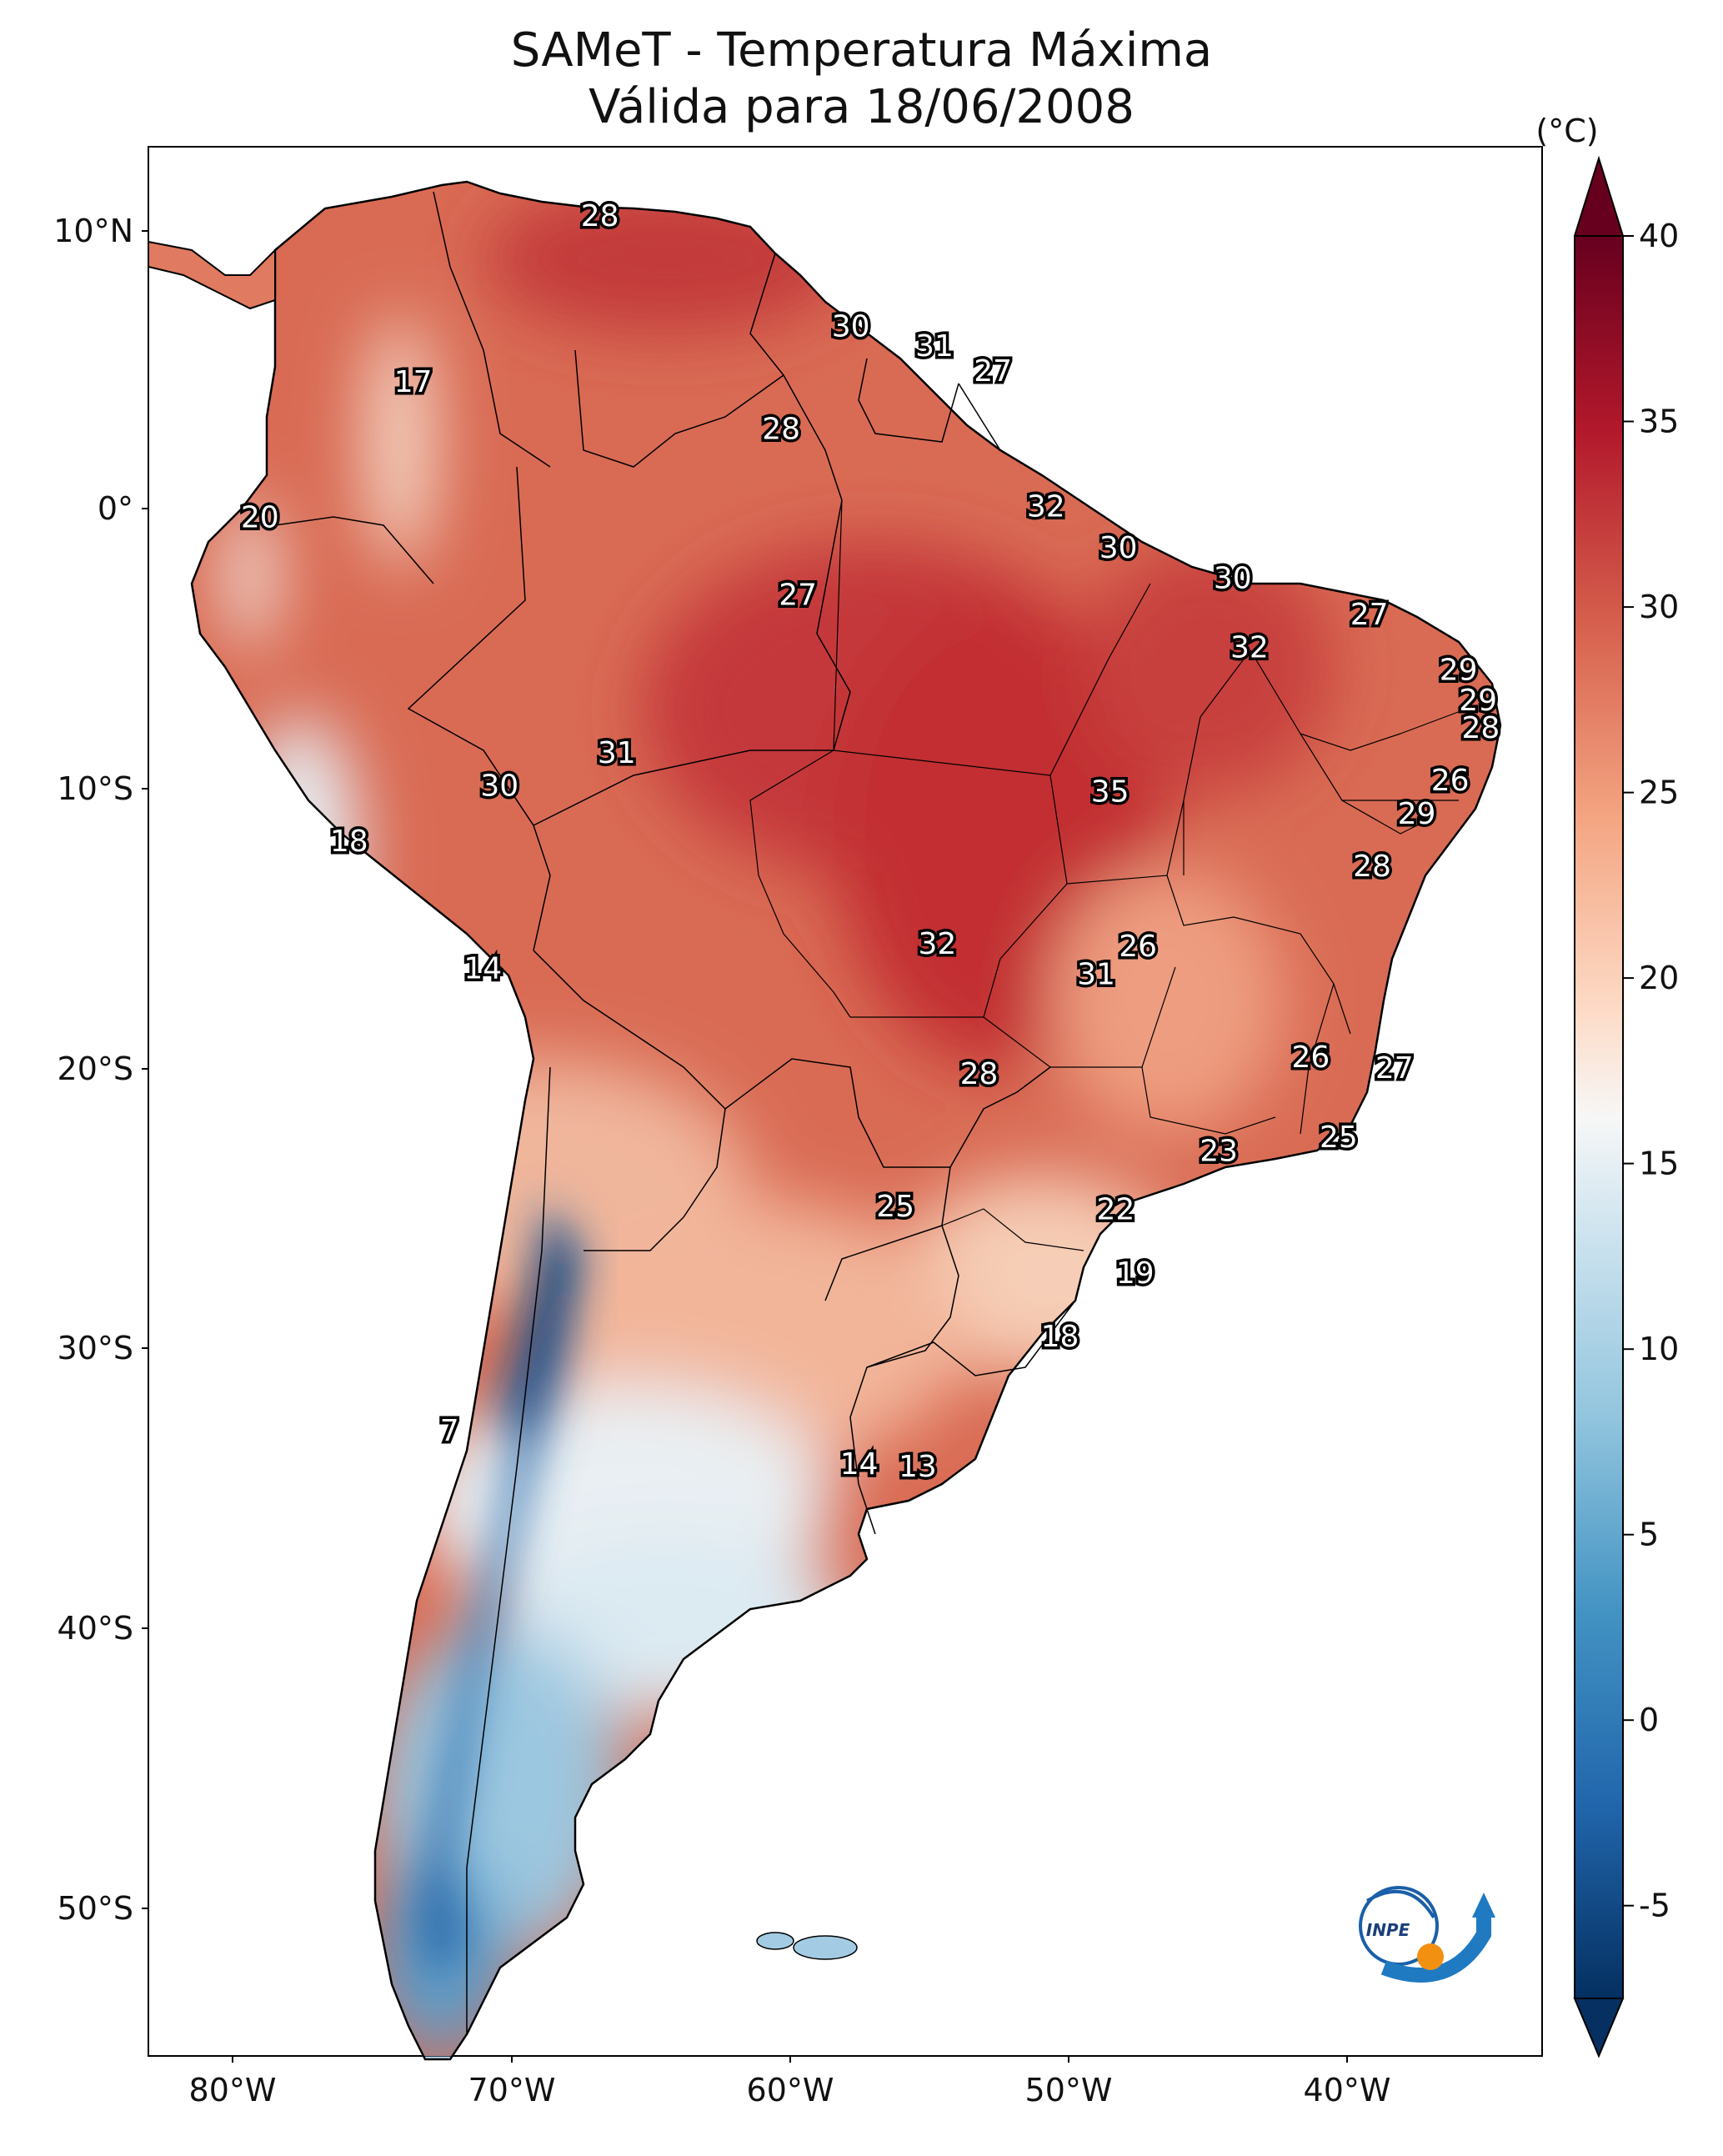 Image resolution: width=1723 pixels, height=2156 pixels. I want to click on temperature-value-label: 23, so click(1219, 1152).